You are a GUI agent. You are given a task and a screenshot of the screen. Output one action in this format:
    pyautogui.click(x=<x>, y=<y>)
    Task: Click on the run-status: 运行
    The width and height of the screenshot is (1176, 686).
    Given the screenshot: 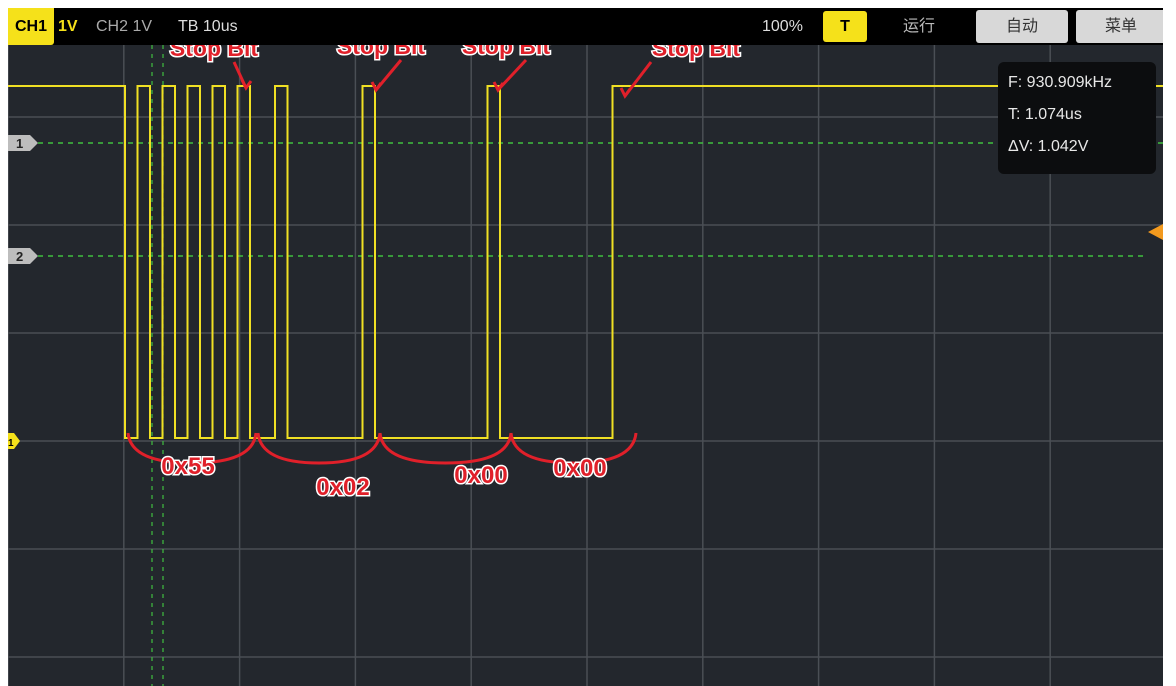 What is the action you would take?
    pyautogui.click(x=919, y=26)
    